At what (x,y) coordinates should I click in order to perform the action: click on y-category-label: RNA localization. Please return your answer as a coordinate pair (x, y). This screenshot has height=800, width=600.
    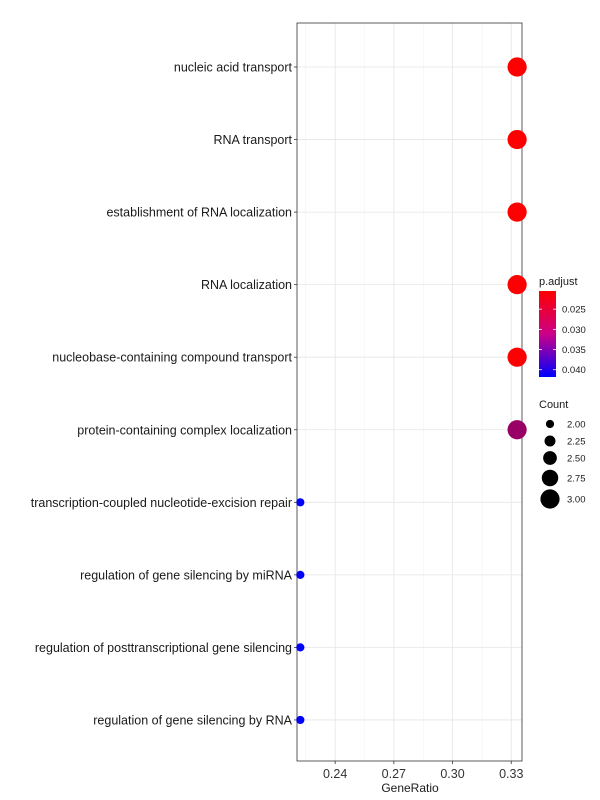
    Looking at the image, I should click on (246, 285).